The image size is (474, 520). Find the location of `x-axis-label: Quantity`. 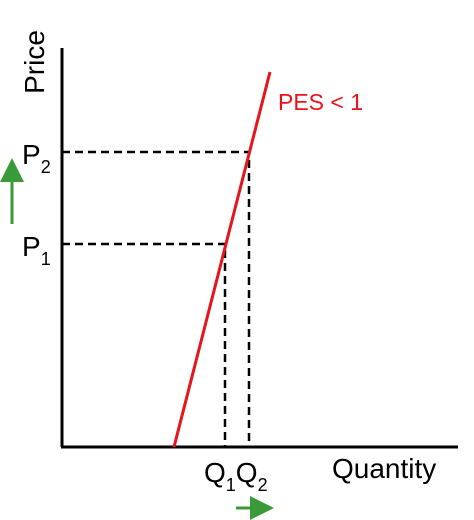

x-axis-label: Quantity is located at coordinates (384, 468).